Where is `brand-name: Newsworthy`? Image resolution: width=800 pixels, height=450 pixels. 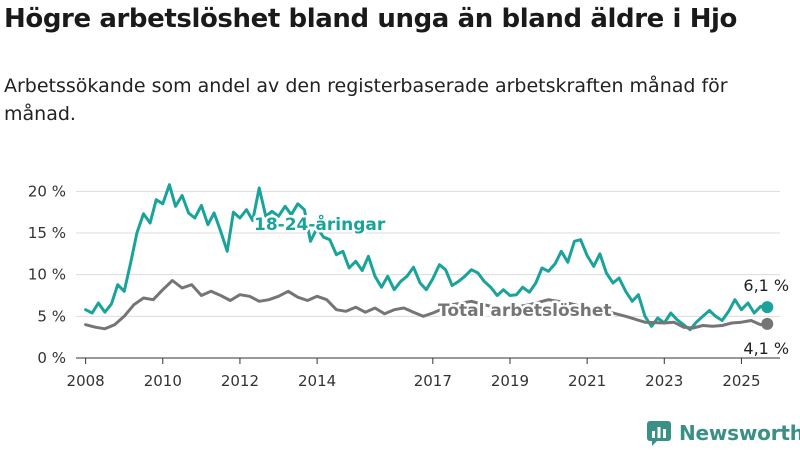 brand-name: Newsworthy is located at coordinates (739, 433).